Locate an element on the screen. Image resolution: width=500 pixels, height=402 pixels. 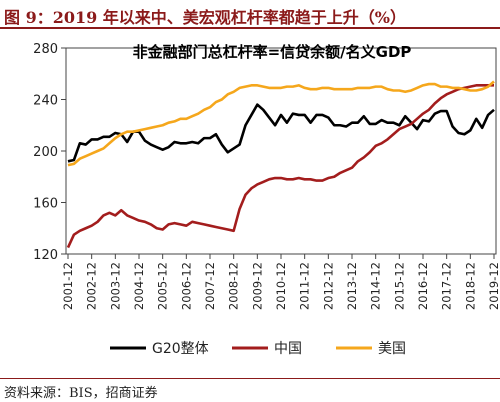
figure-title: 图 9：2019 年以来中、美宏观杠杆率都趋于上升（%） is located at coordinates (205, 17).